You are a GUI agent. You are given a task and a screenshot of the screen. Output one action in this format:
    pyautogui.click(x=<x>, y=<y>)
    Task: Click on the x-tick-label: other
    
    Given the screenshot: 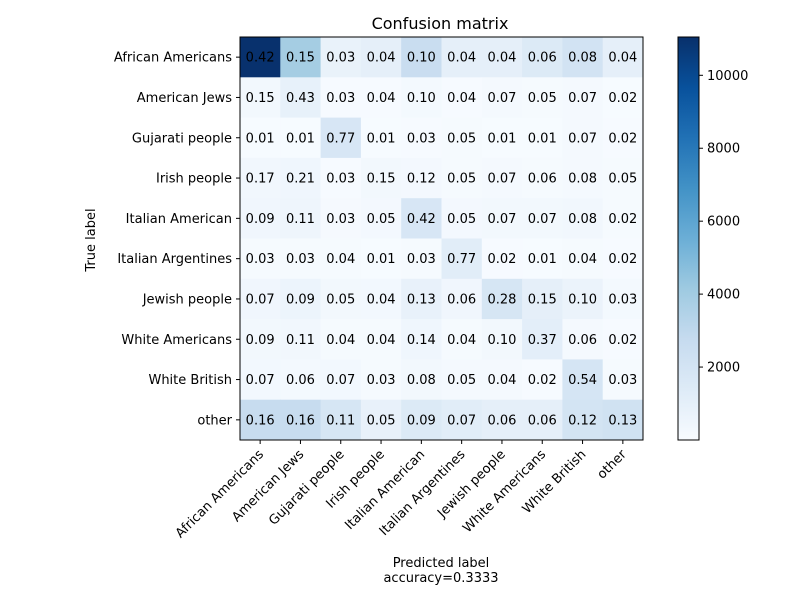 What is the action you would take?
    pyautogui.click(x=613, y=465)
    